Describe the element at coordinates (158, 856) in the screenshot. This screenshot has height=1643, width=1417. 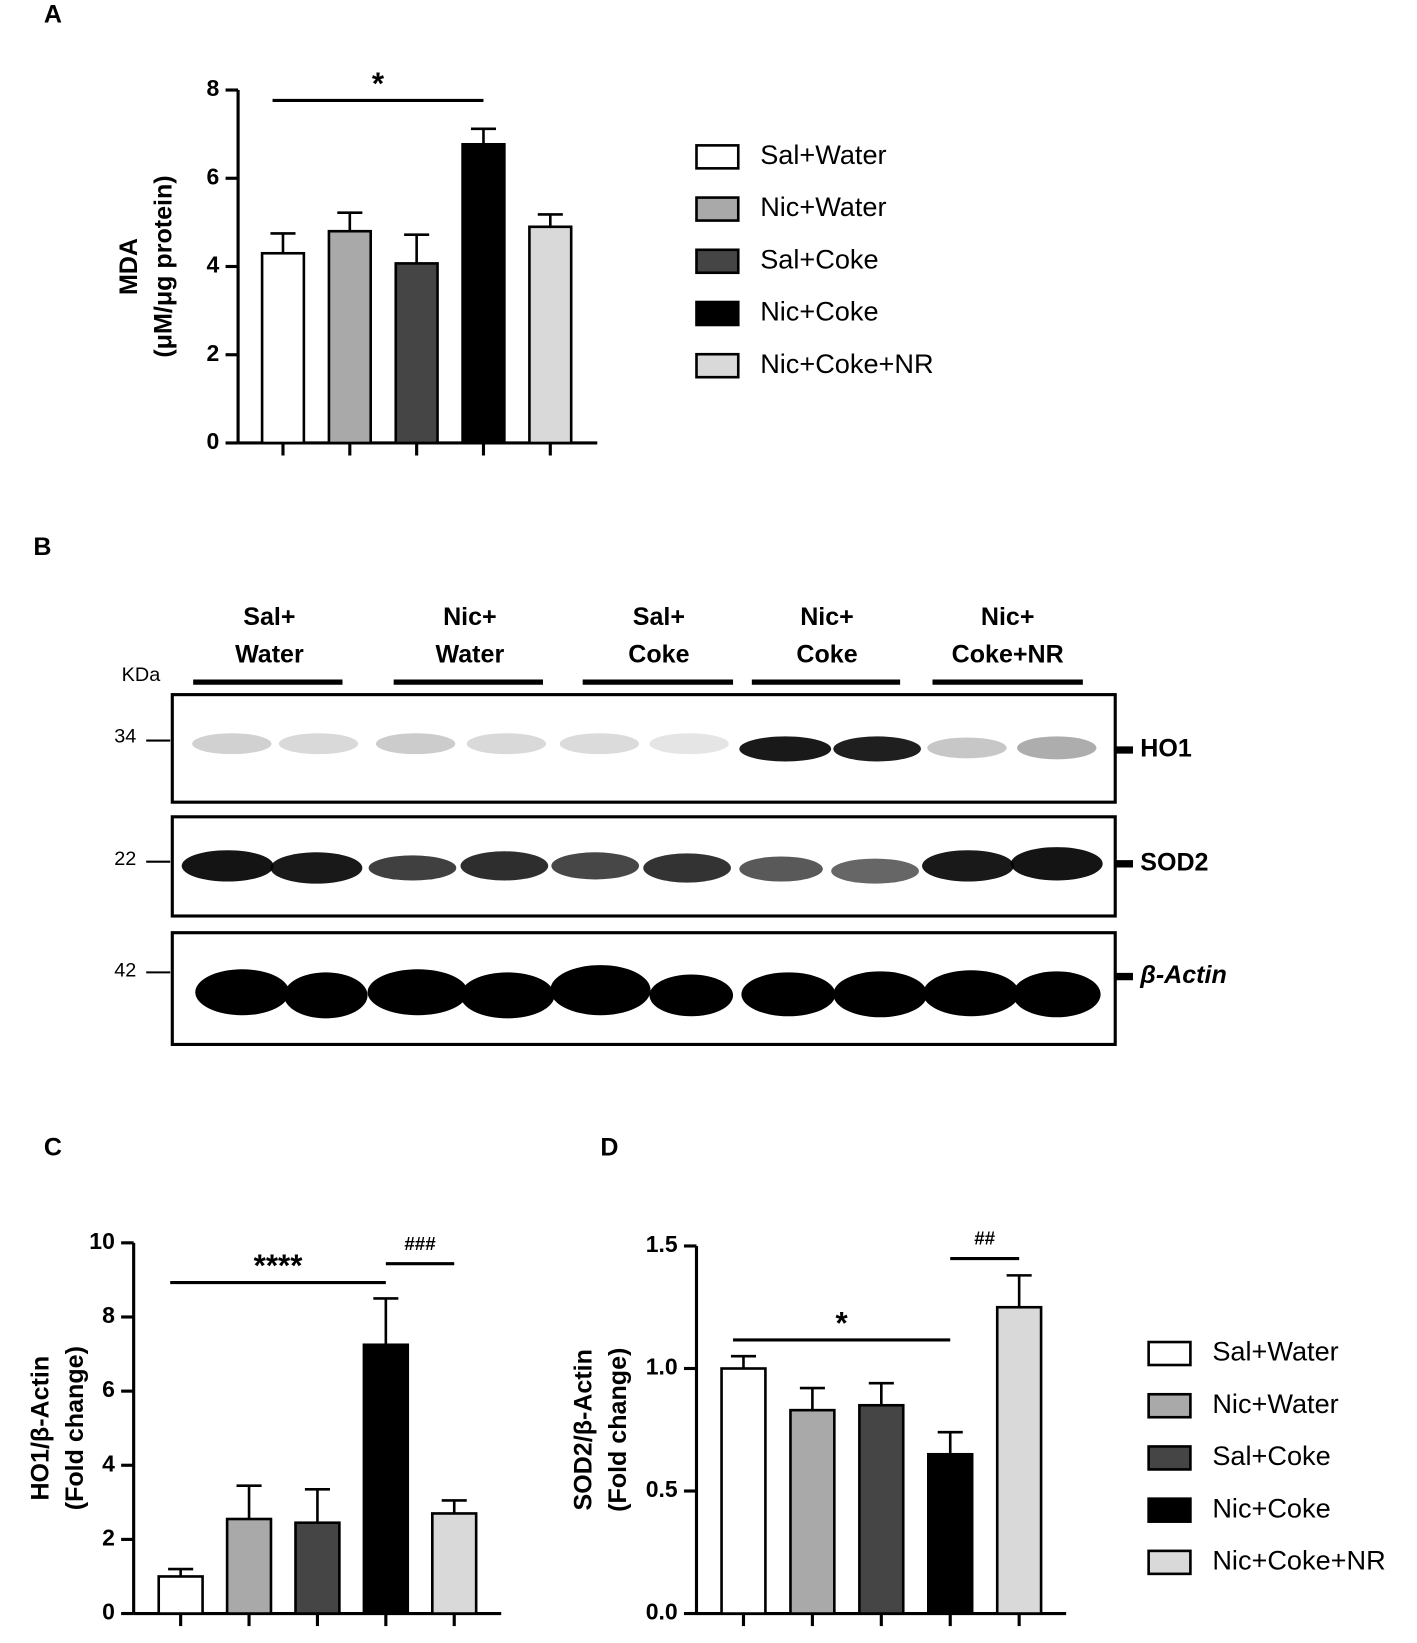
I see `kda-ticks` at that location.